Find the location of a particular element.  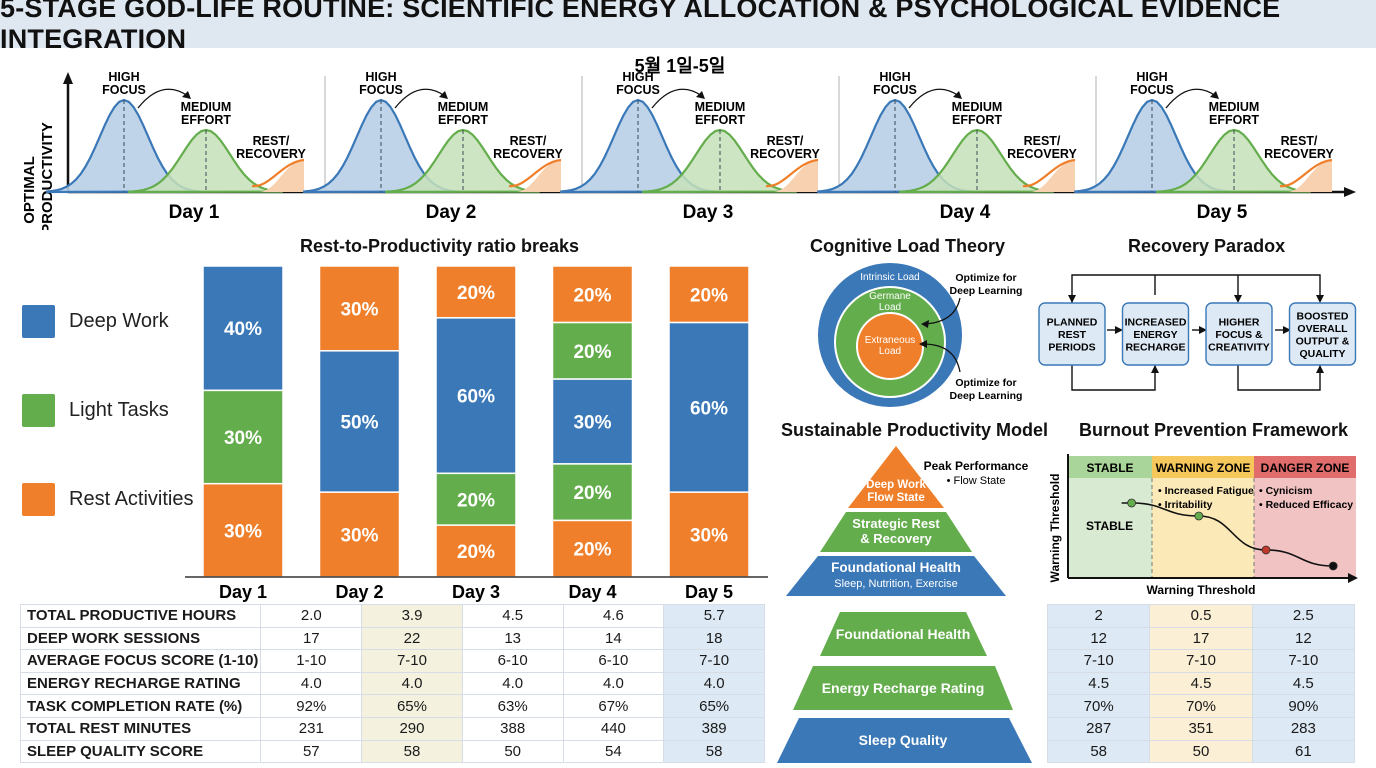

right-table-cell: 2 is located at coordinates (1098, 616).